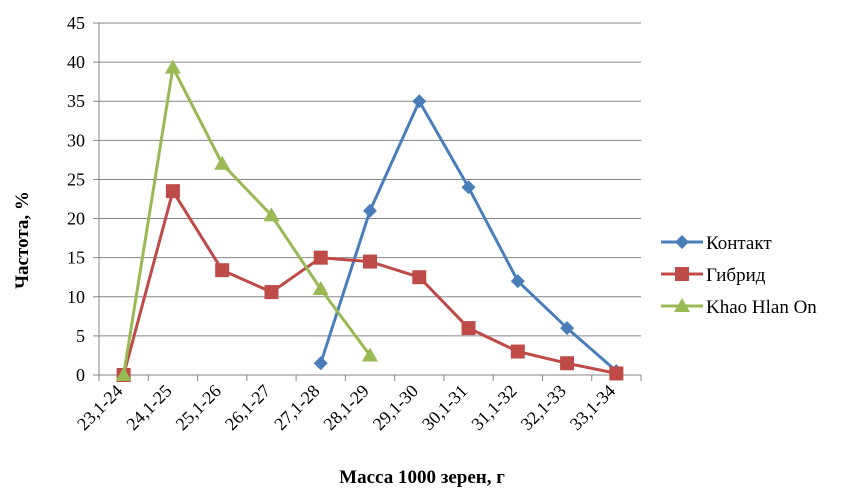 Image resolution: width=846 pixels, height=499 pixels. I want to click on x-tick-label: 26,1-27, so click(247, 407).